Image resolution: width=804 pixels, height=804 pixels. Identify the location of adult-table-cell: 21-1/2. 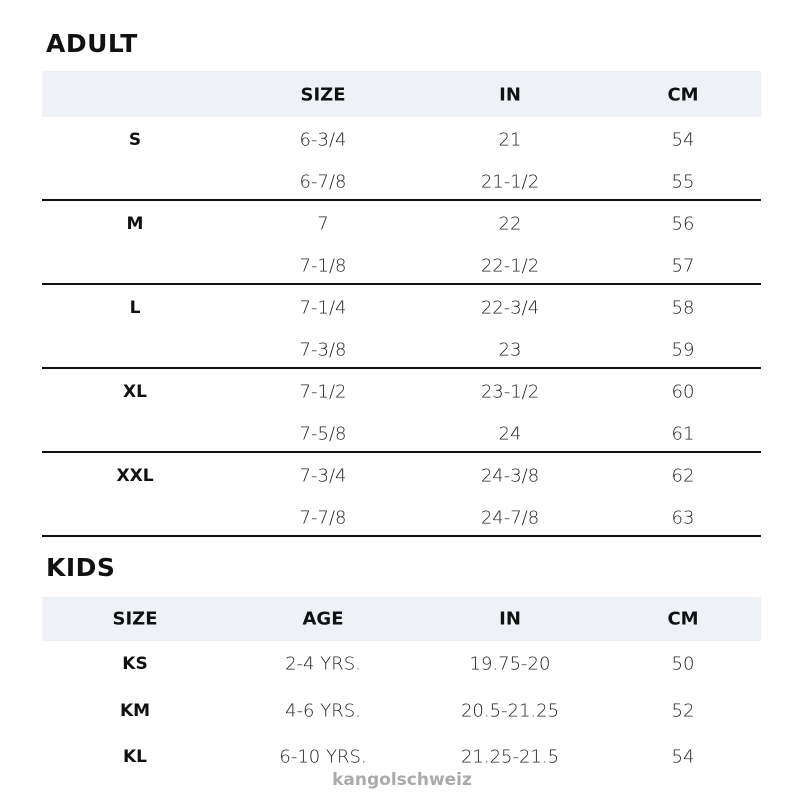
(510, 182).